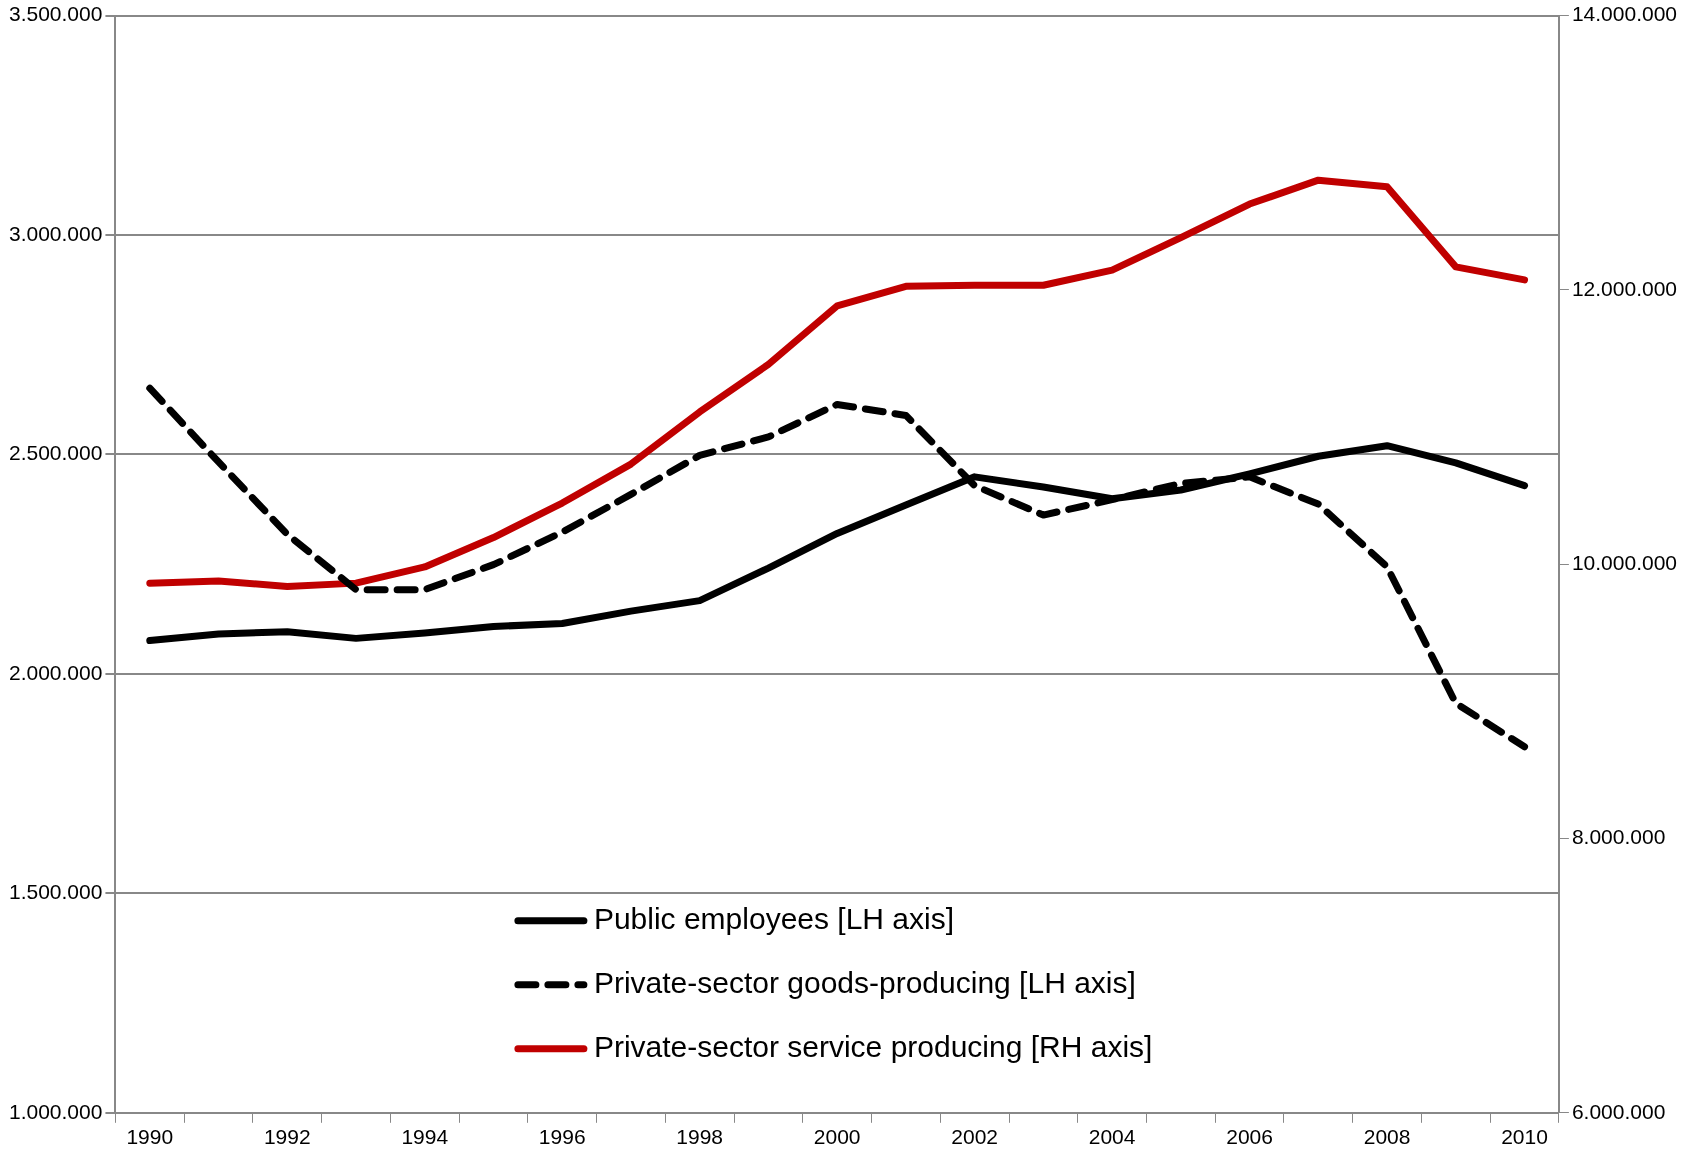 This screenshot has width=1690, height=1160. What do you see at coordinates (974, 1137) in the screenshot?
I see `x-tick-label: 2002` at bounding box center [974, 1137].